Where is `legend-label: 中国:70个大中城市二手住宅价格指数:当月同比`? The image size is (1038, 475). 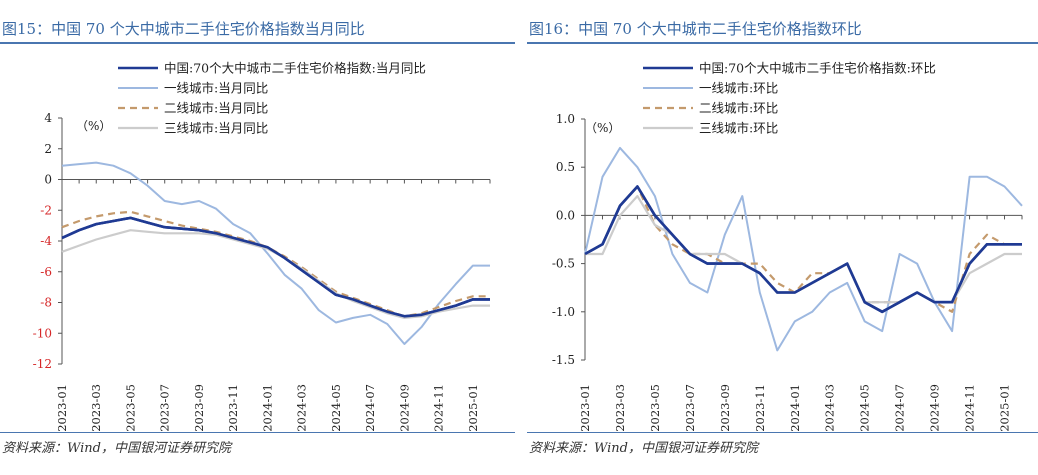 legend-label: 中国:70个大中城市二手住宅价格指数:当月同比 is located at coordinates (295, 68).